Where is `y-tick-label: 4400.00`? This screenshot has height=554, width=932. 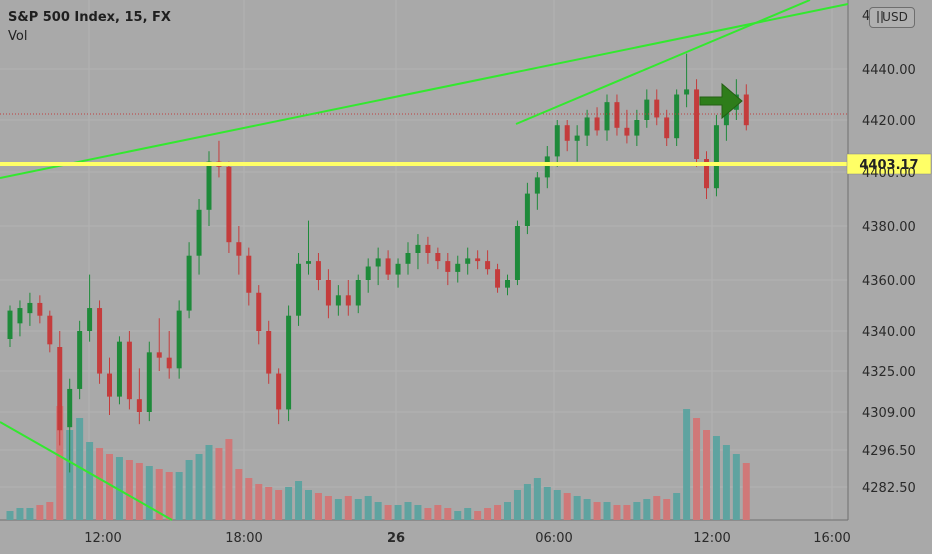
y-tick-label: 4400.00 is located at coordinates (889, 173).